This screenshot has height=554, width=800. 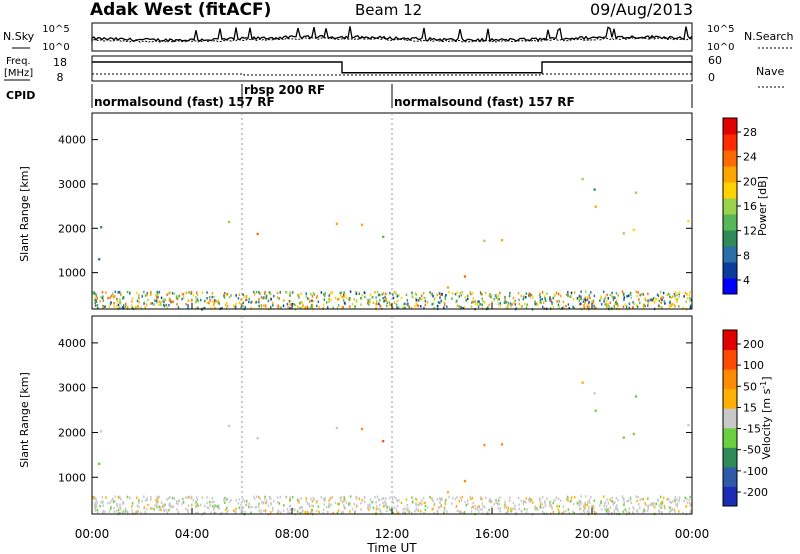 What do you see at coordinates (753, 344) in the screenshot?
I see `colorbar-tick-label: 200` at bounding box center [753, 344].